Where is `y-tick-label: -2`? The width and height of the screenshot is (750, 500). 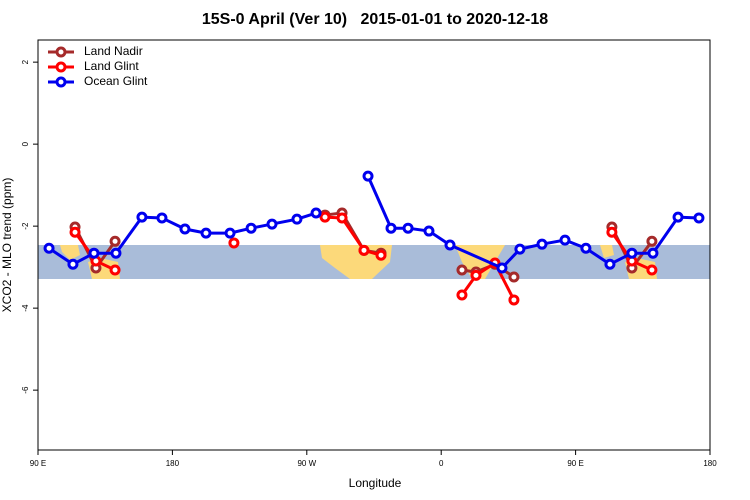
y-tick-label: -2 is located at coordinates (25, 226).